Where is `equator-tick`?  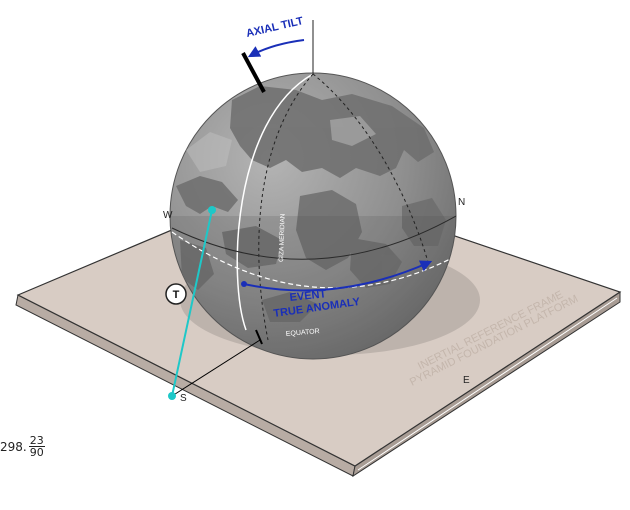 equator-tick is located at coordinates (259, 337).